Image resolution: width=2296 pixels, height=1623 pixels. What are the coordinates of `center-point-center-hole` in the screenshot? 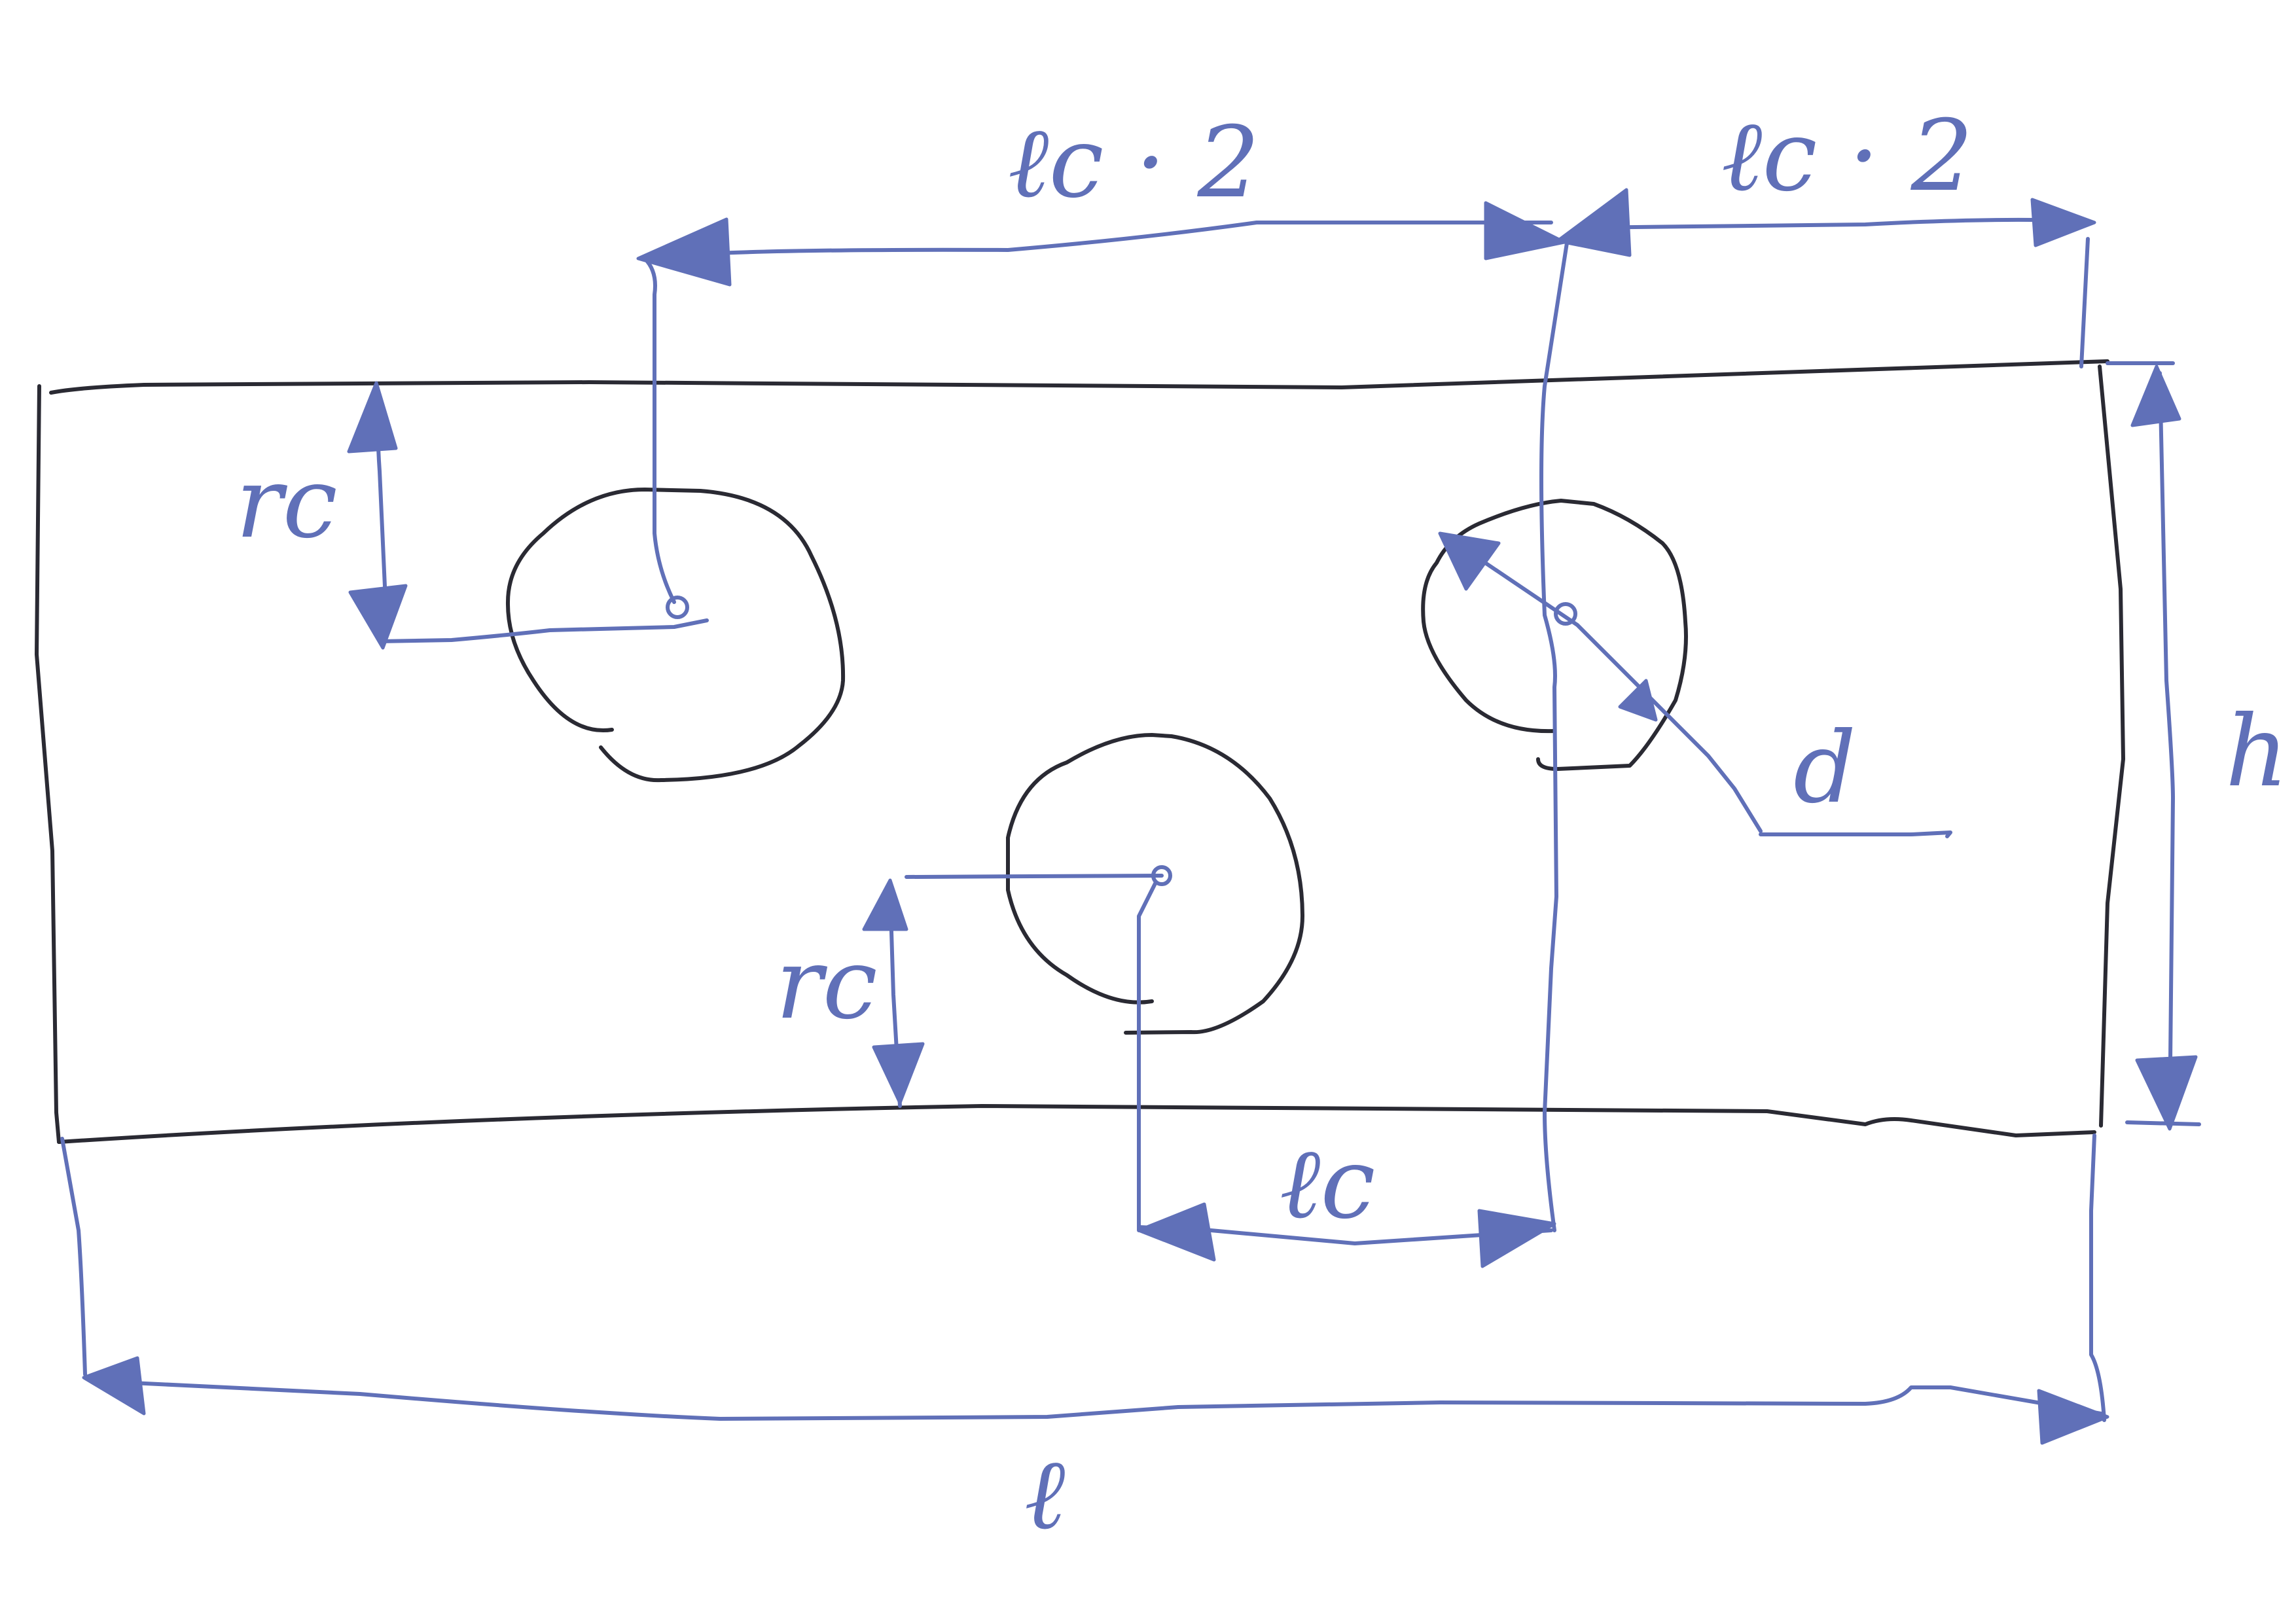 It's located at (1161, 876).